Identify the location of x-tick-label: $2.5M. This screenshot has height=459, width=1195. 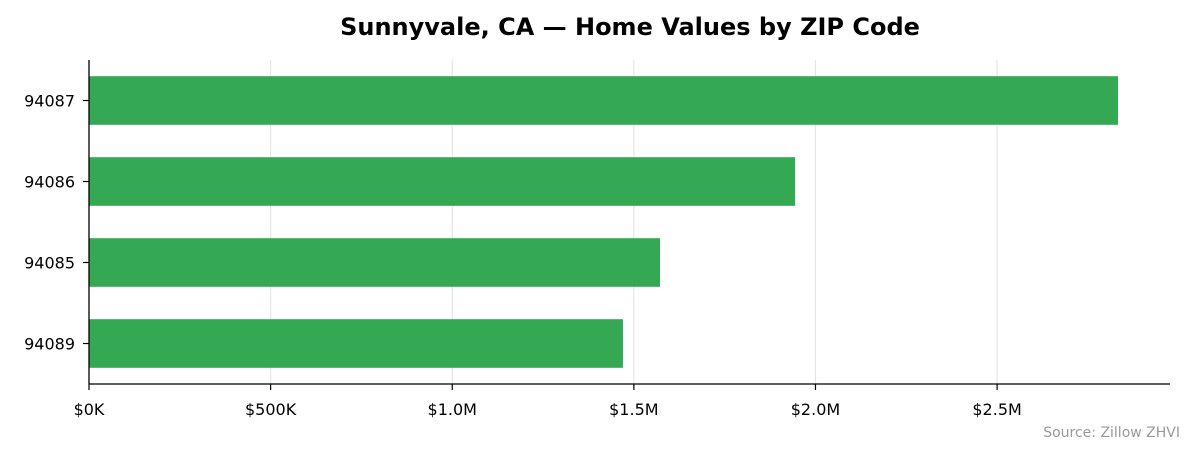
(996, 409).